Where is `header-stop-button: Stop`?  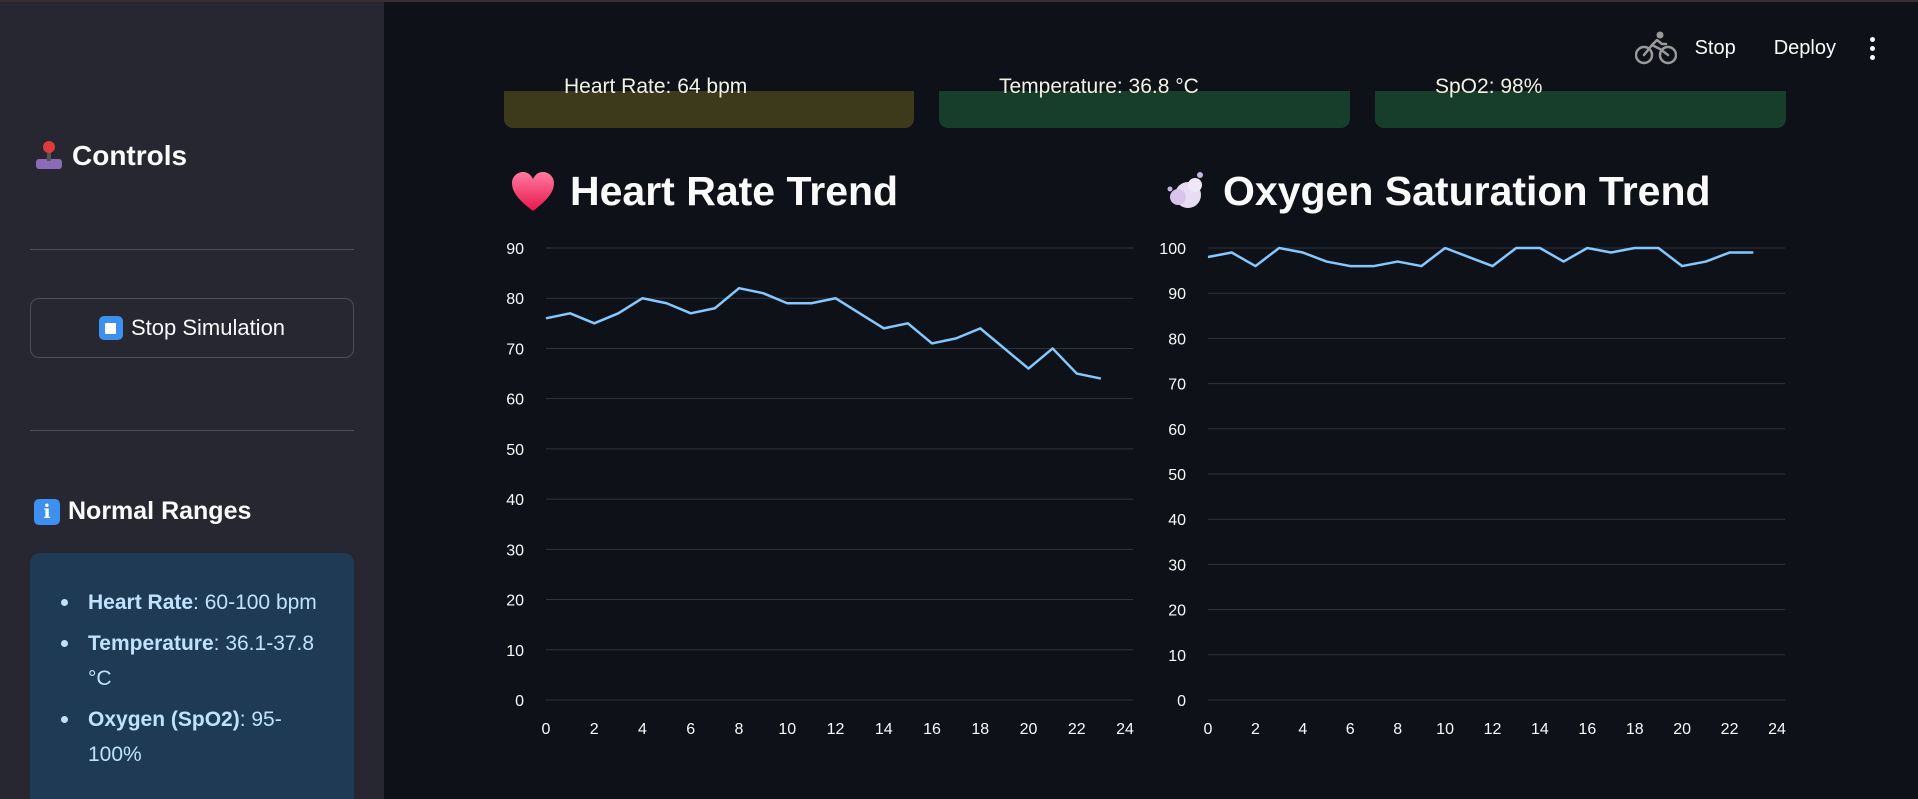
header-stop-button: Stop is located at coordinates (1715, 47).